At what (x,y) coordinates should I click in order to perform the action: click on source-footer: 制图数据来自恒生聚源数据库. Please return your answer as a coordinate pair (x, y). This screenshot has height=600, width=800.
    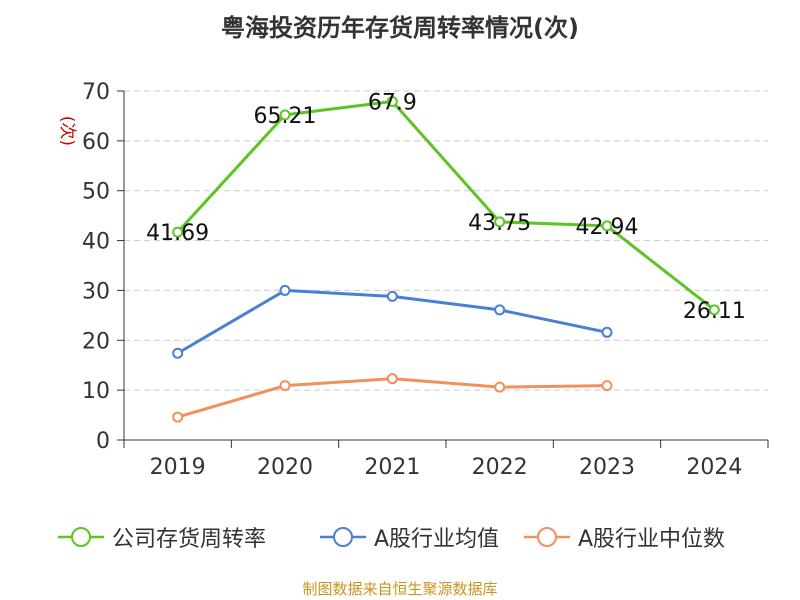
    Looking at the image, I should click on (400, 589).